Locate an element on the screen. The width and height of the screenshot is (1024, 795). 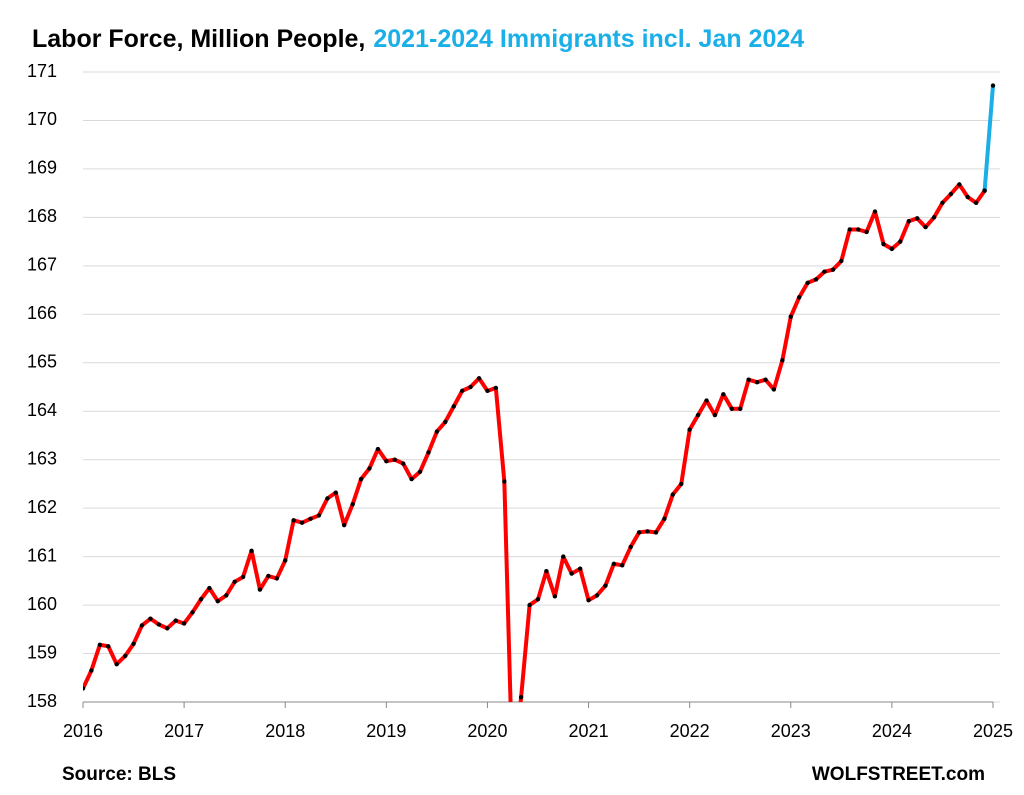
title-main: Labor Force, Million People, is located at coordinates (198, 39).